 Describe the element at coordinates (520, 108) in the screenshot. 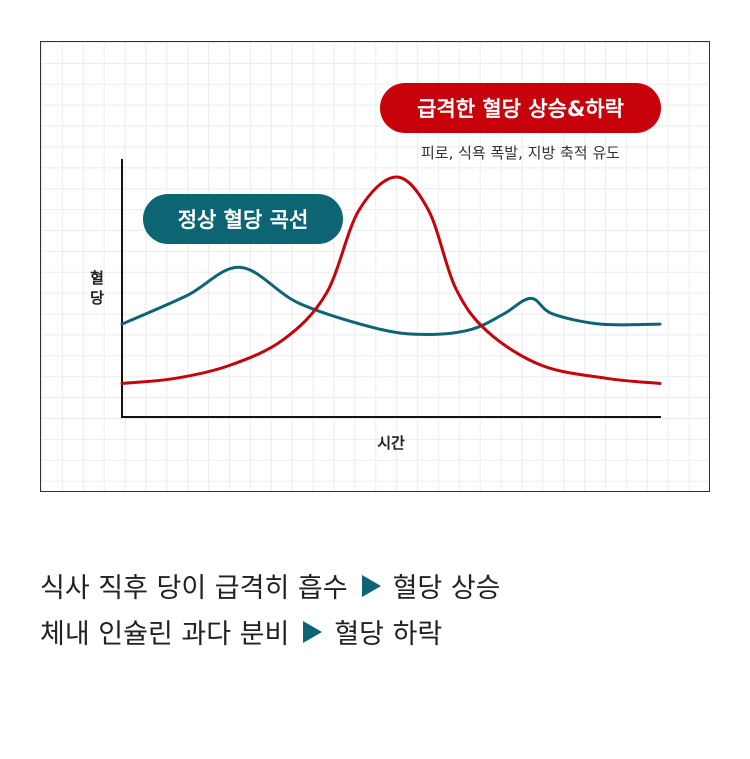

I see `spike-curve-label: 급격한 혈당 상승&하락` at that location.